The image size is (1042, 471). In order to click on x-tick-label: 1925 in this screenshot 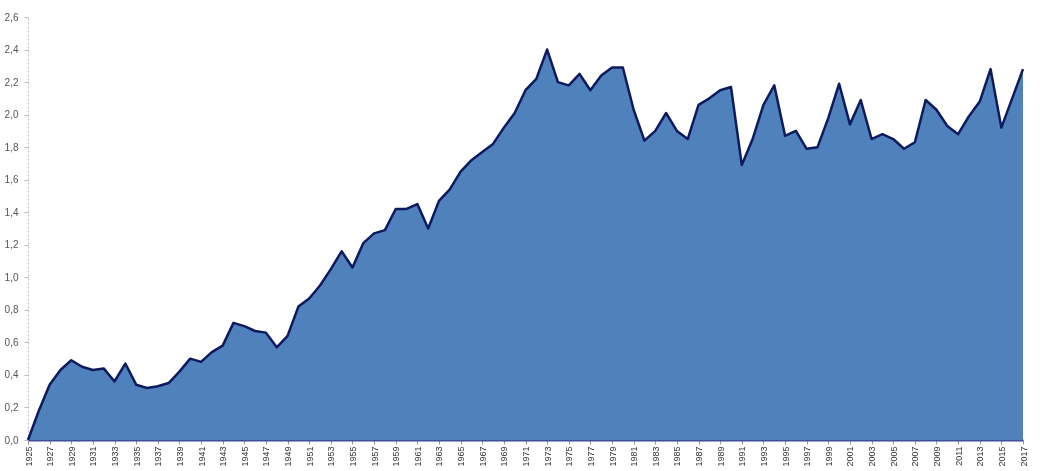, I will do `click(28, 456)`.